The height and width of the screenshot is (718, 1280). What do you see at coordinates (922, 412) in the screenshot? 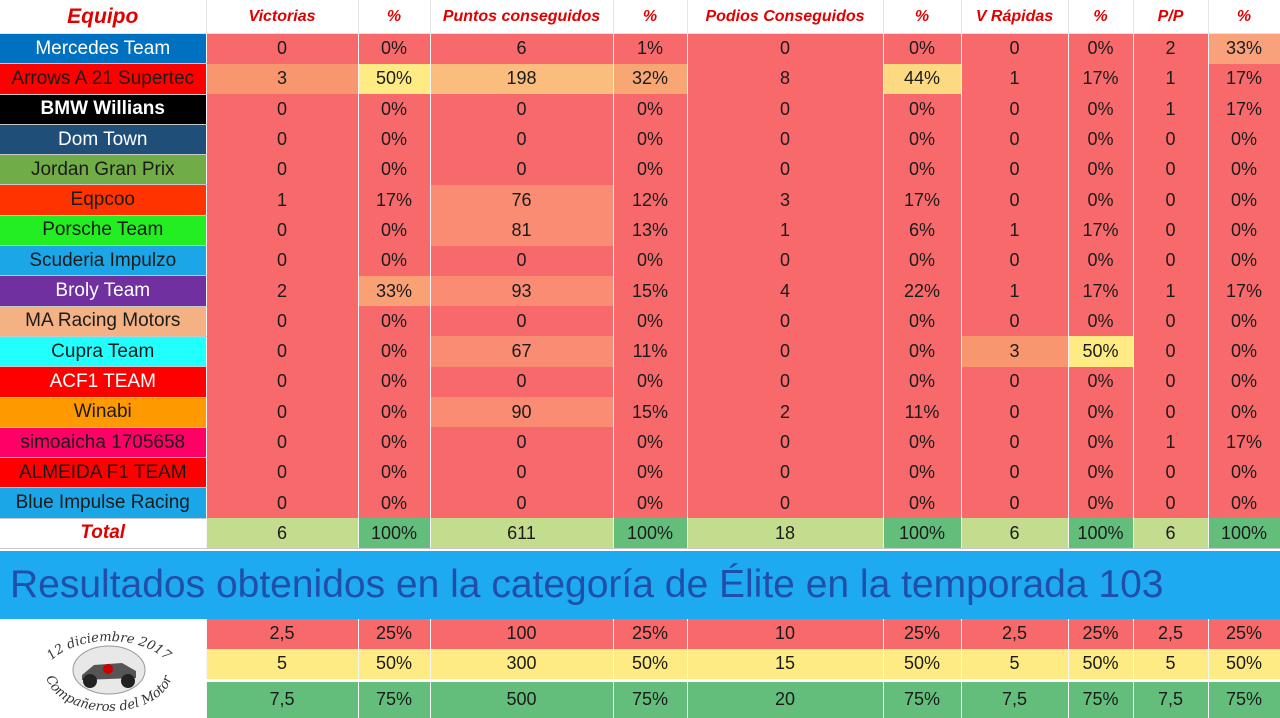
I see `stat-cell: 11%` at bounding box center [922, 412].